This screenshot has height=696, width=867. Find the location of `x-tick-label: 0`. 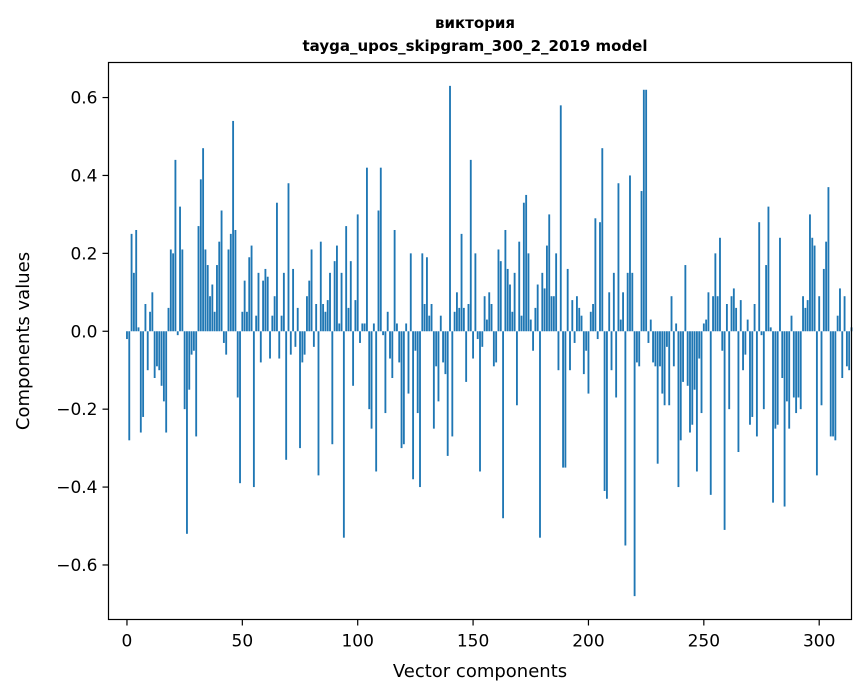

x-tick-label: 0 is located at coordinates (127, 642).